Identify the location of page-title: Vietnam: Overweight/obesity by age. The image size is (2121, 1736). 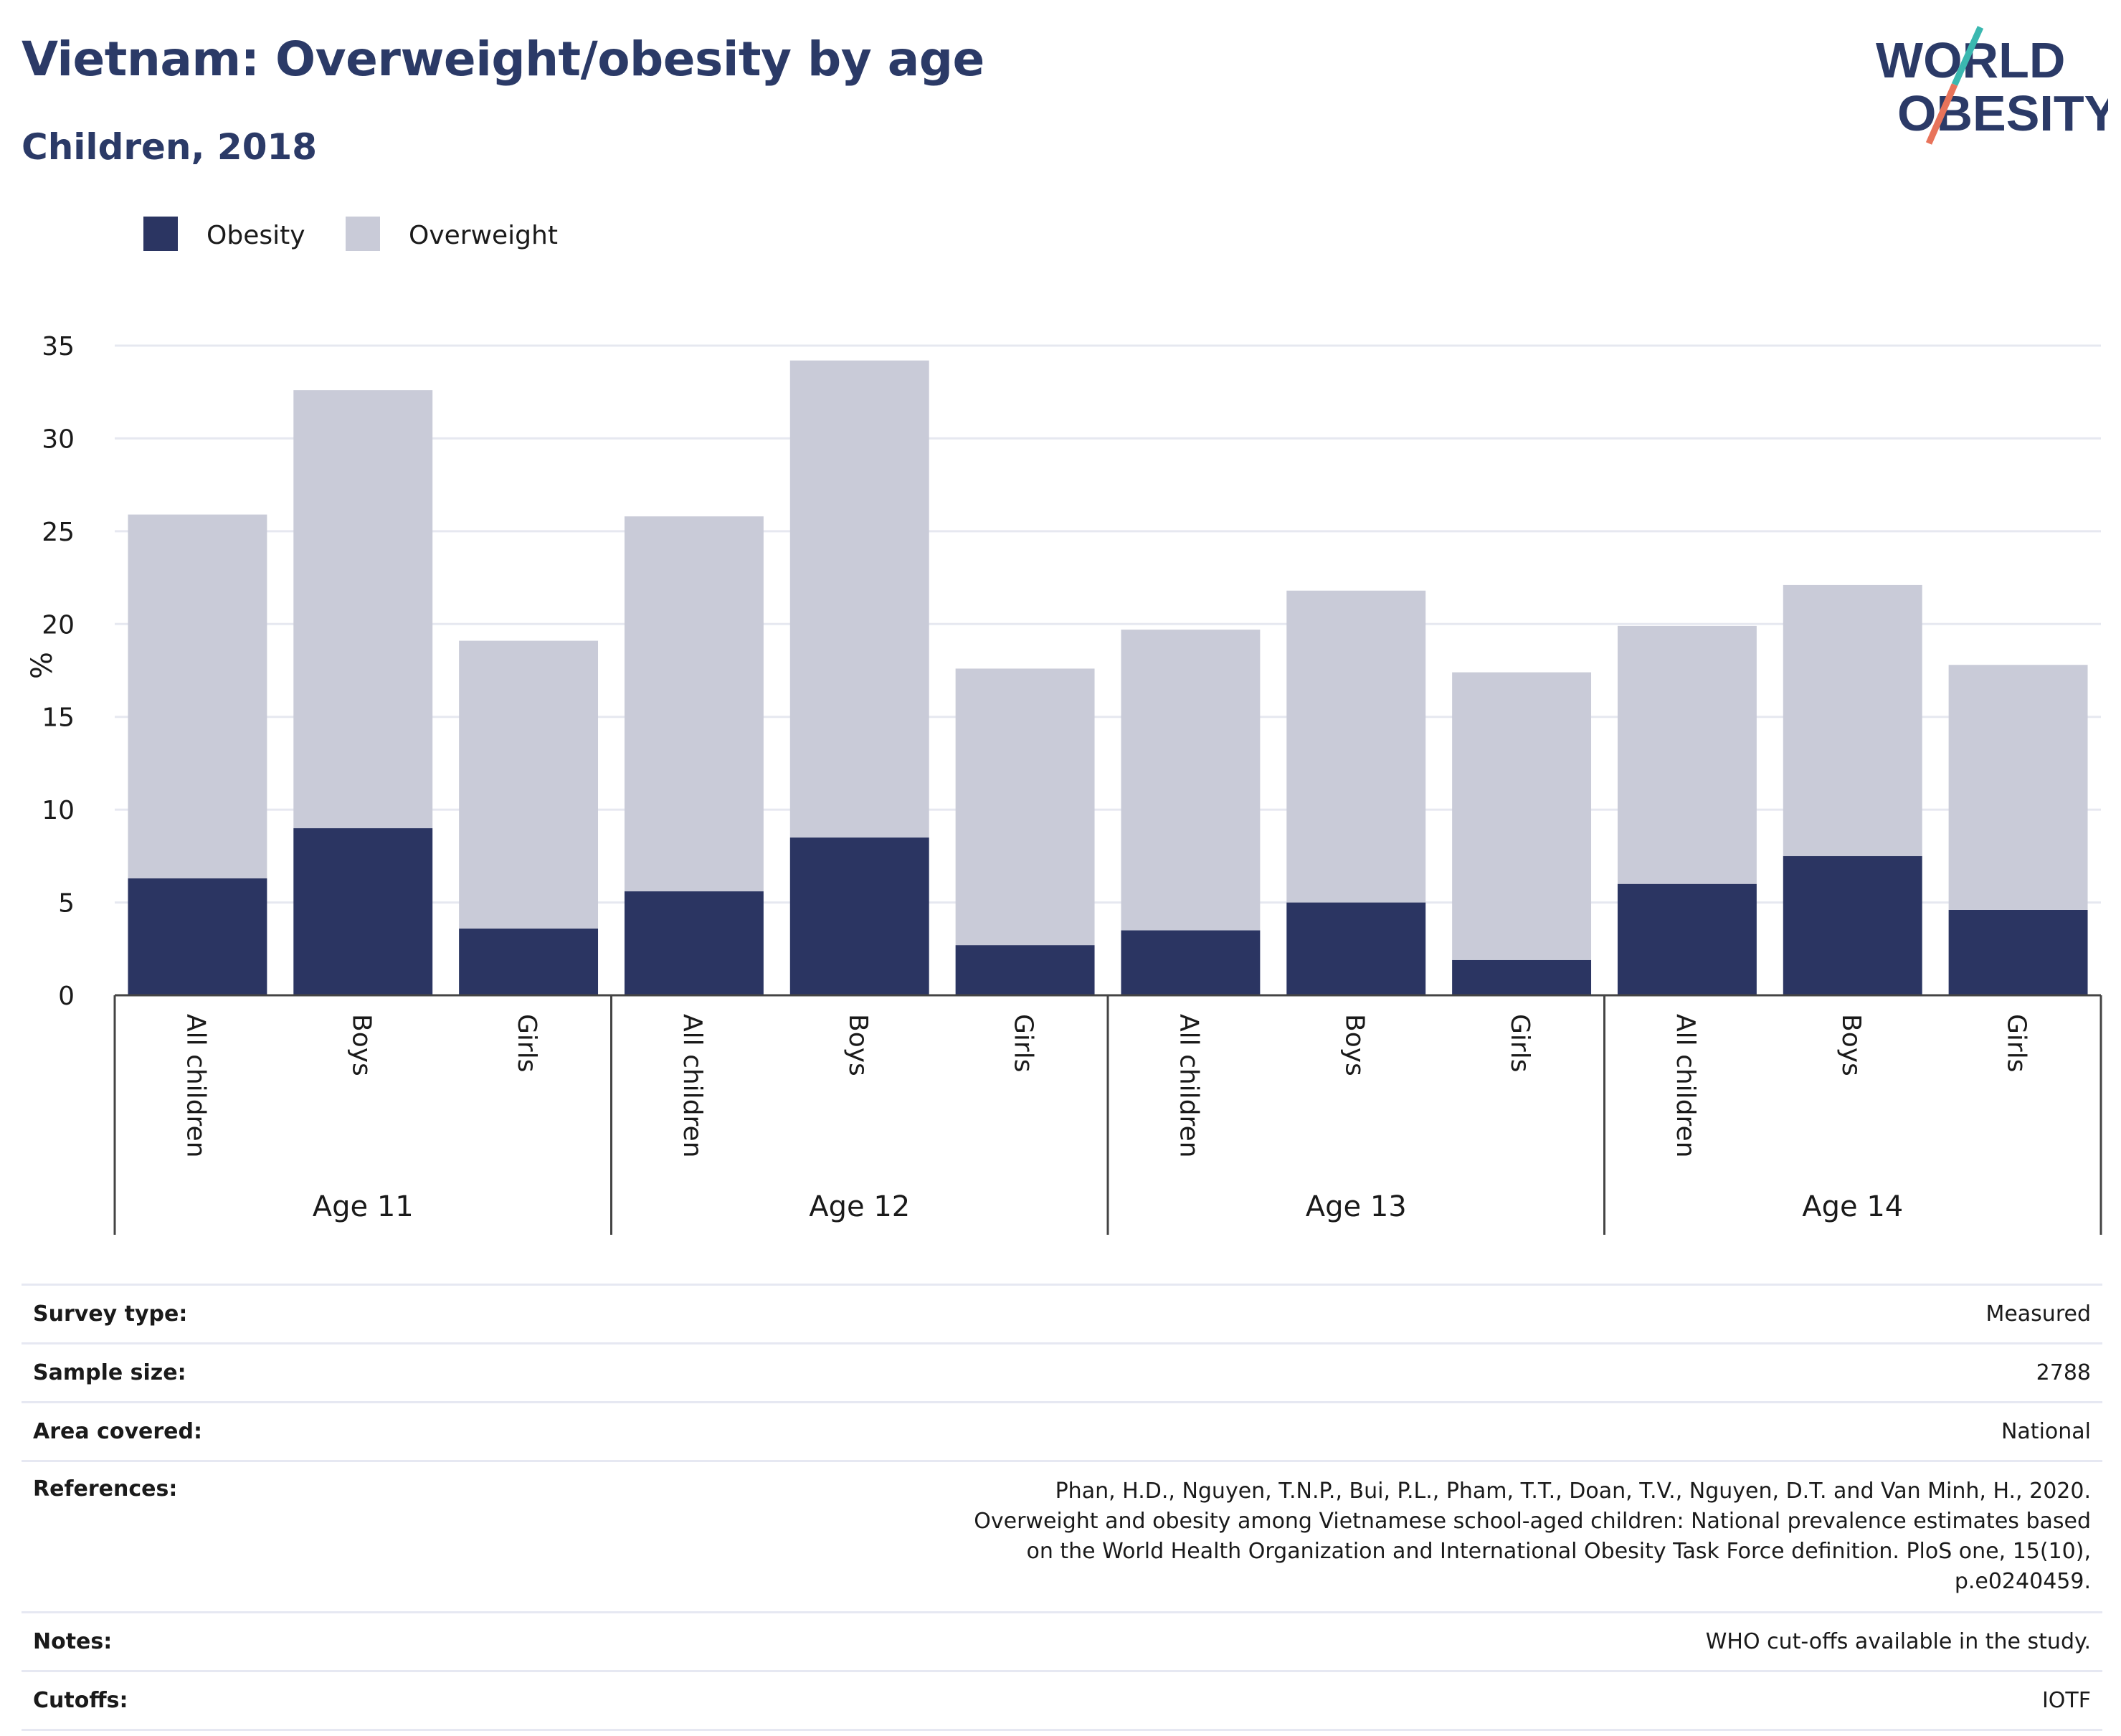
(503, 60).